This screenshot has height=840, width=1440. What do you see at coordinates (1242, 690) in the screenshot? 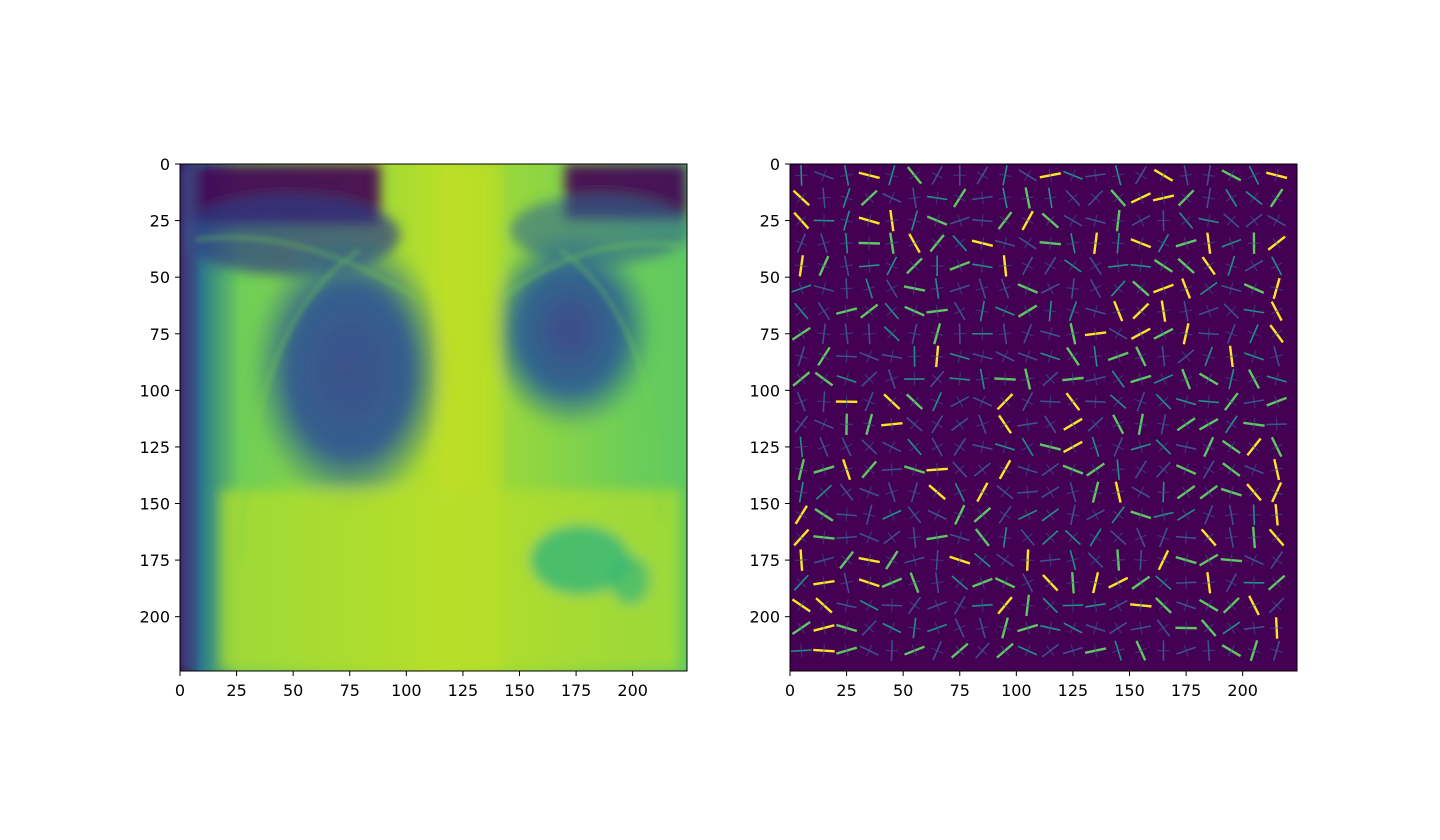
I see `hog-x-tick-label: 200` at bounding box center [1242, 690].